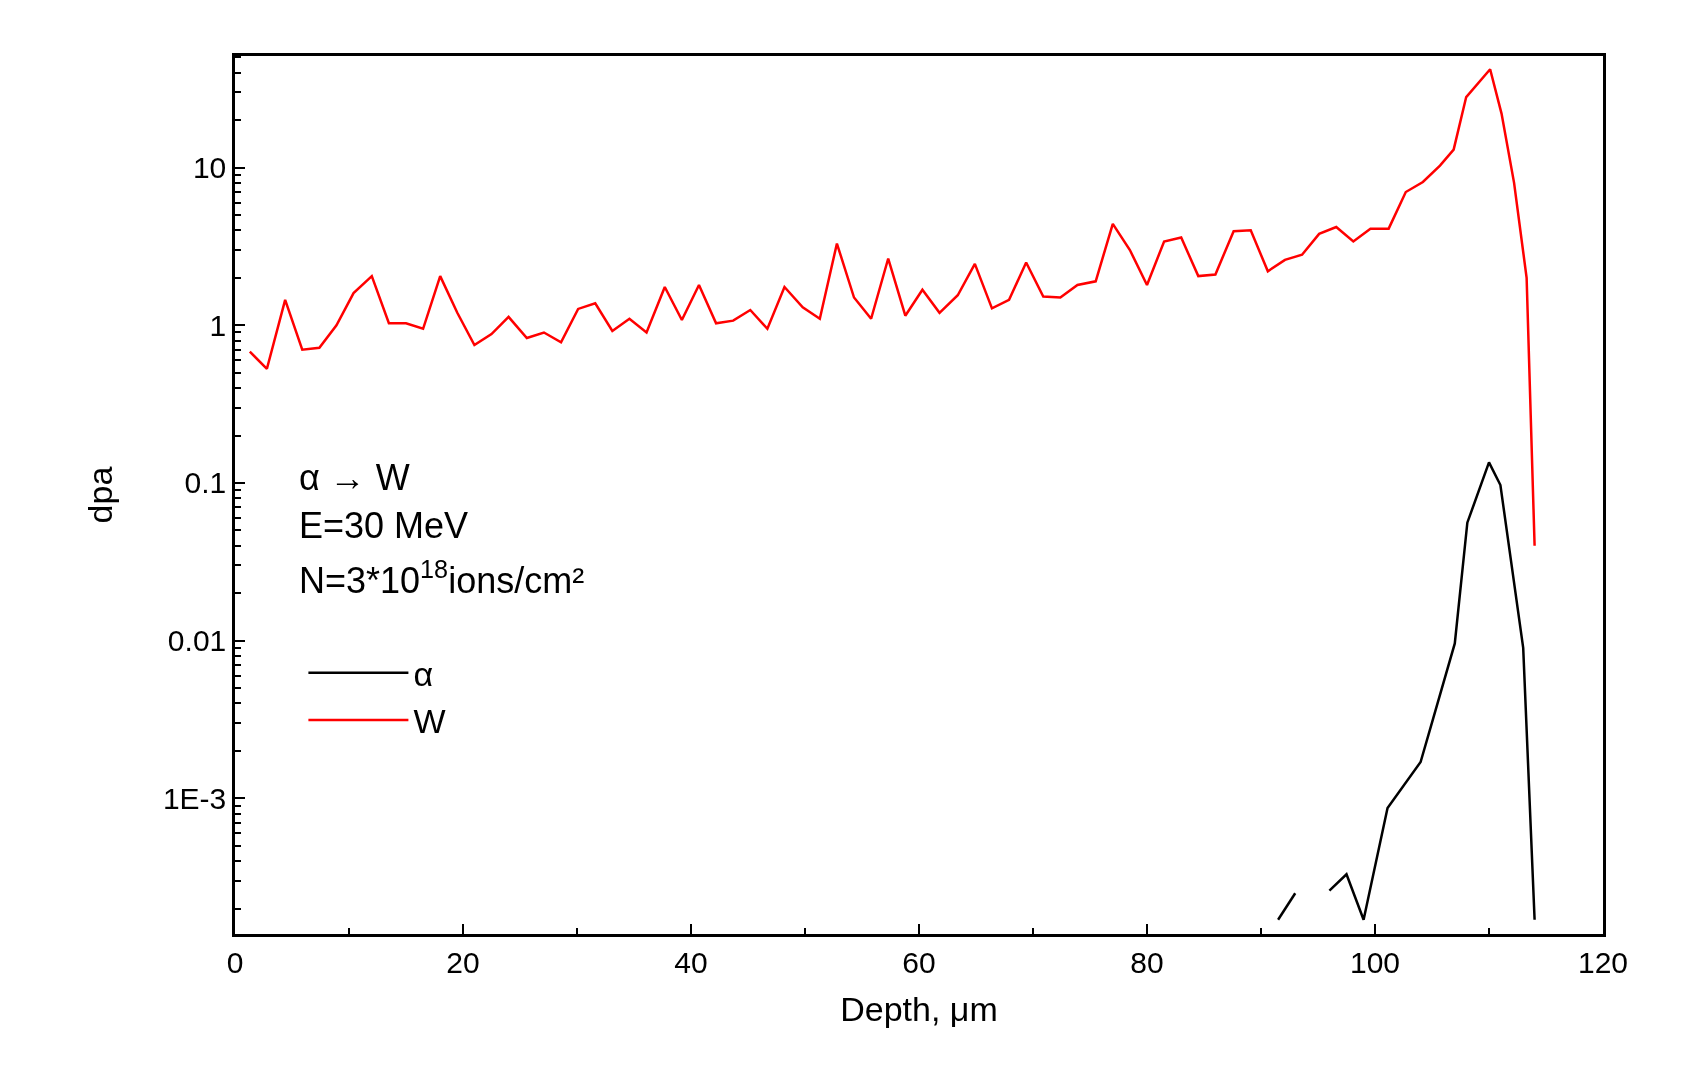 The width and height of the screenshot is (1698, 1075). What do you see at coordinates (442, 578) in the screenshot?
I see `annotation: N=3*10$^{18}$ions/cm²` at bounding box center [442, 578].